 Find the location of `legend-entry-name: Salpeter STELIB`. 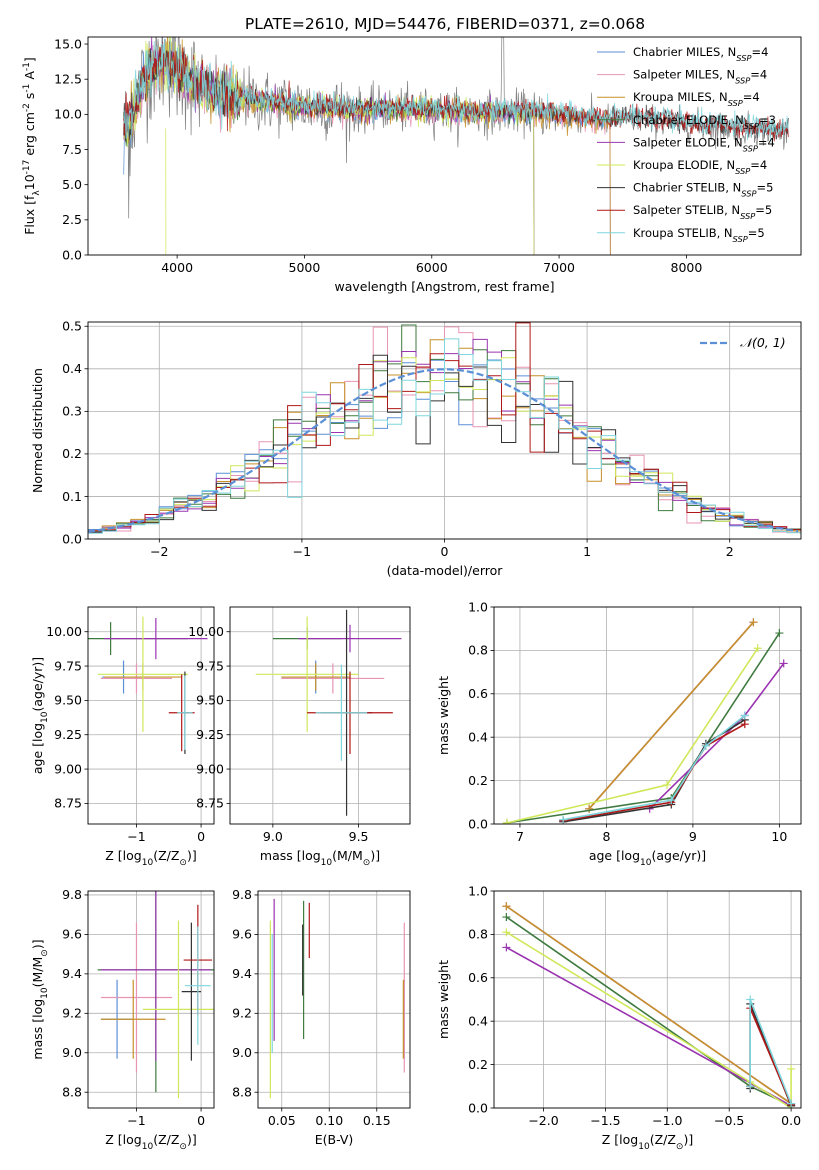

legend-entry-name: Salpeter STELIB is located at coordinates (678, 210).